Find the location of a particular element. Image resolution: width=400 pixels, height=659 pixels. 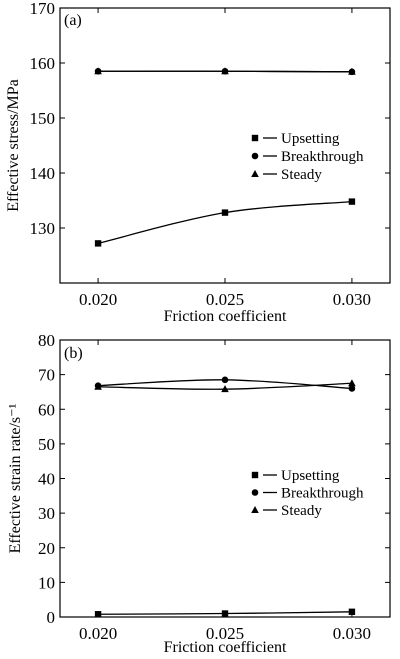

y-tick-label: 80 is located at coordinates (46, 340).